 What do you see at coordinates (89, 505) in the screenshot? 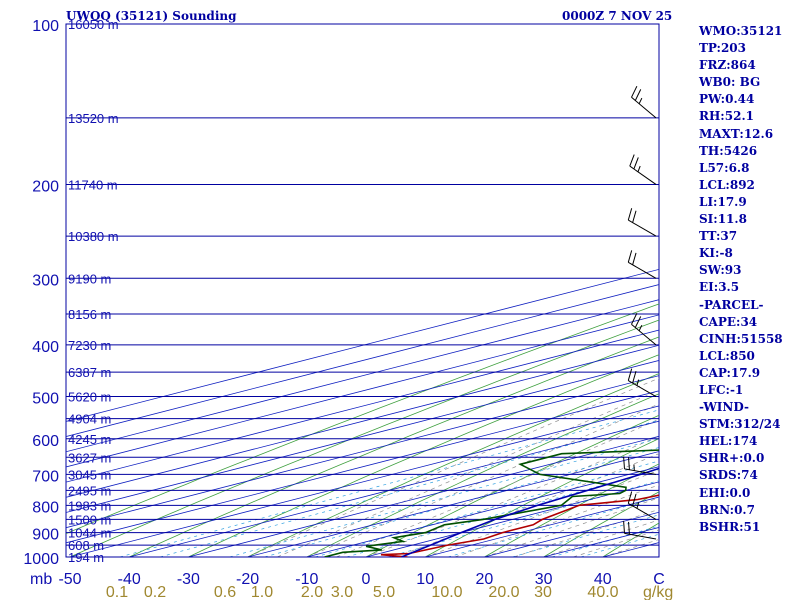
I see `height-label: 1983 m` at bounding box center [89, 505].